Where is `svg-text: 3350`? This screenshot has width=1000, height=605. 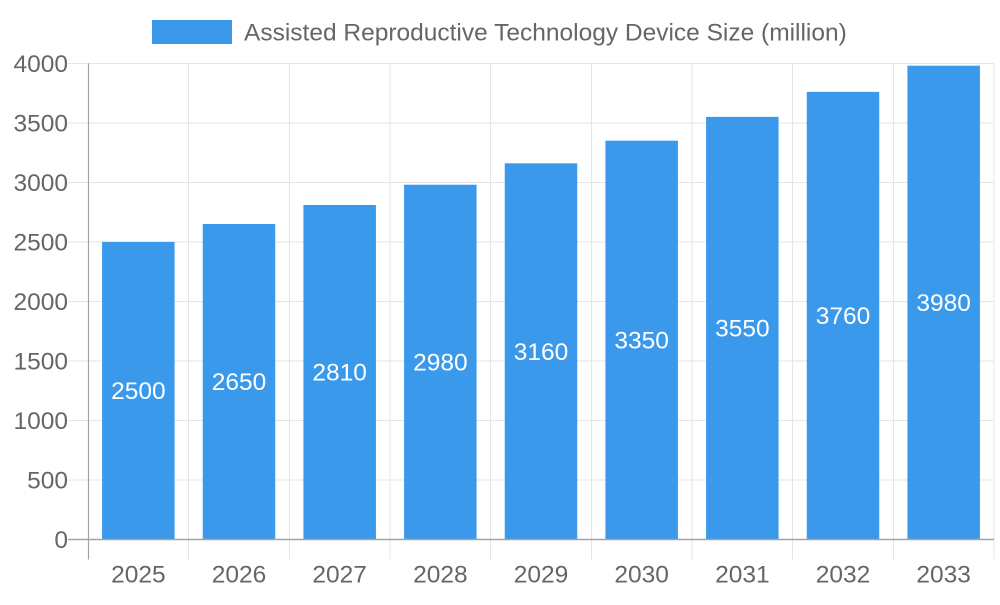
svg-text: 3350 is located at coordinates (641, 341).